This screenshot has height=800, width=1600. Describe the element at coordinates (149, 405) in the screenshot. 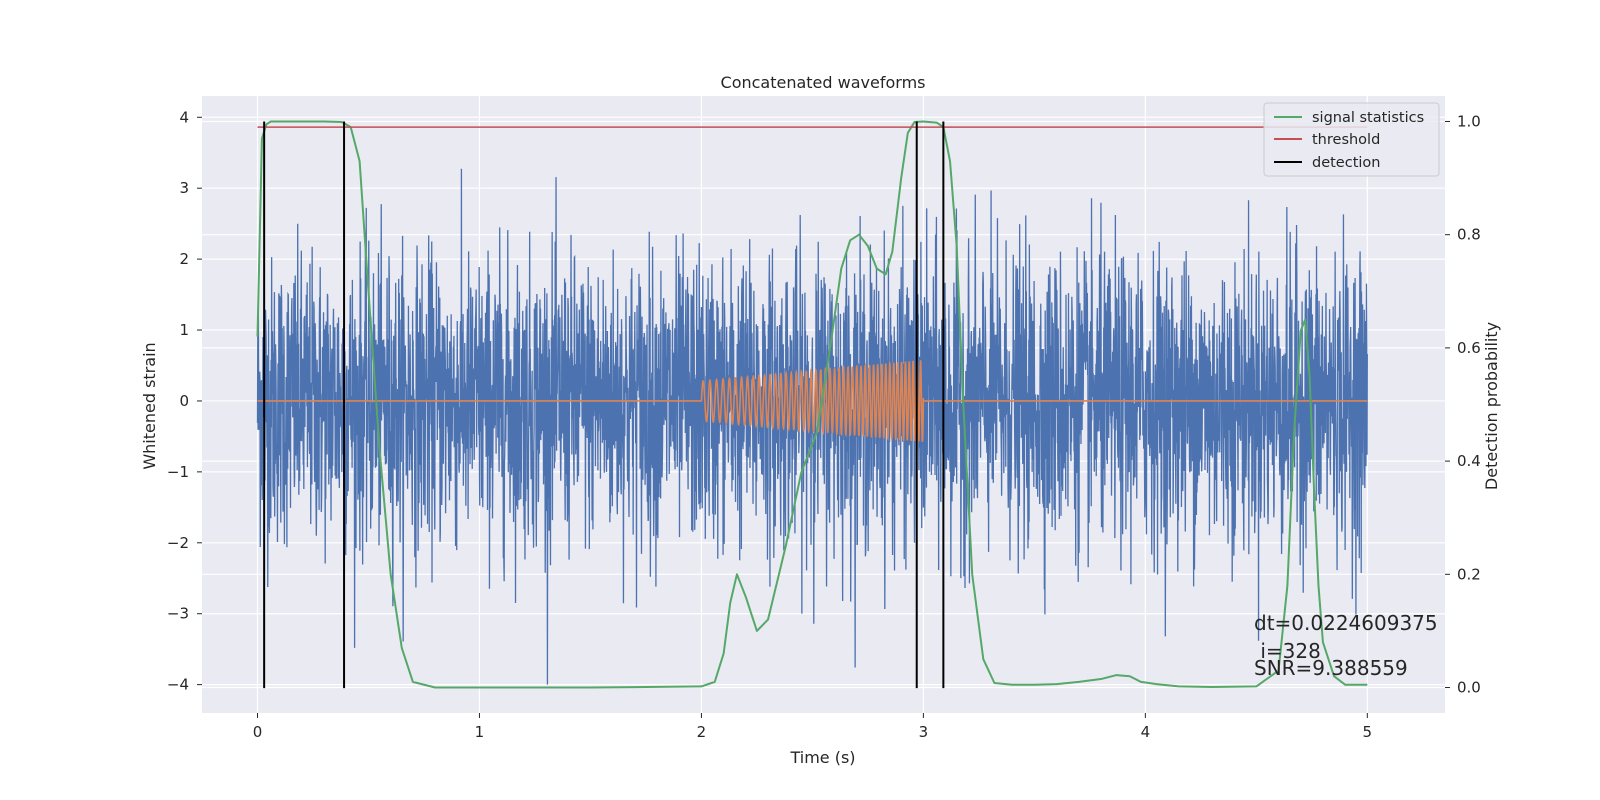

I see `y-axis-label: Whitened strain` at that location.